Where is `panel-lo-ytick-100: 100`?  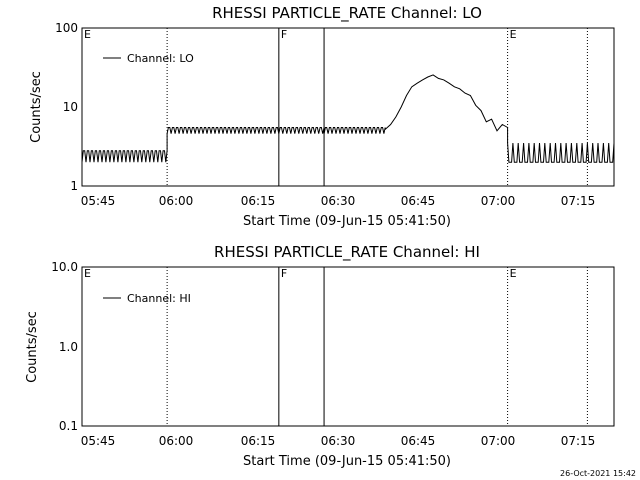 panel-lo-ytick-100: 100 is located at coordinates (66, 28).